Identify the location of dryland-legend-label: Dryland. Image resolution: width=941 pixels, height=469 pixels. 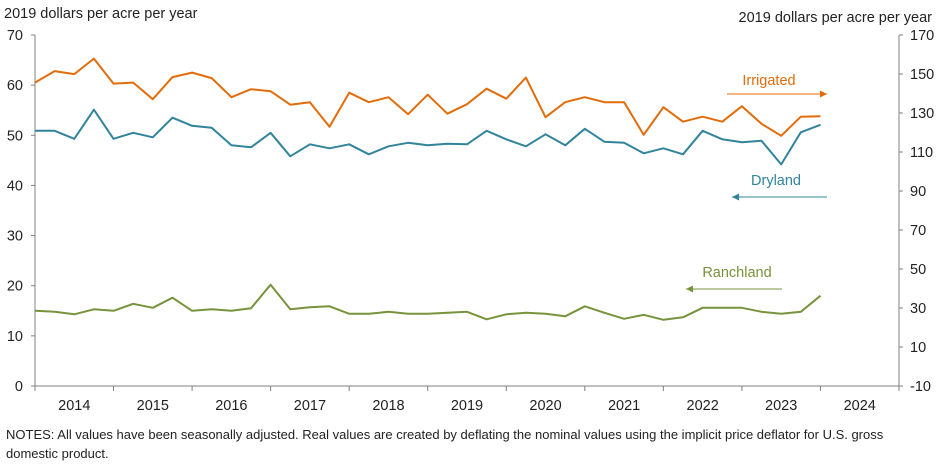
(776, 181).